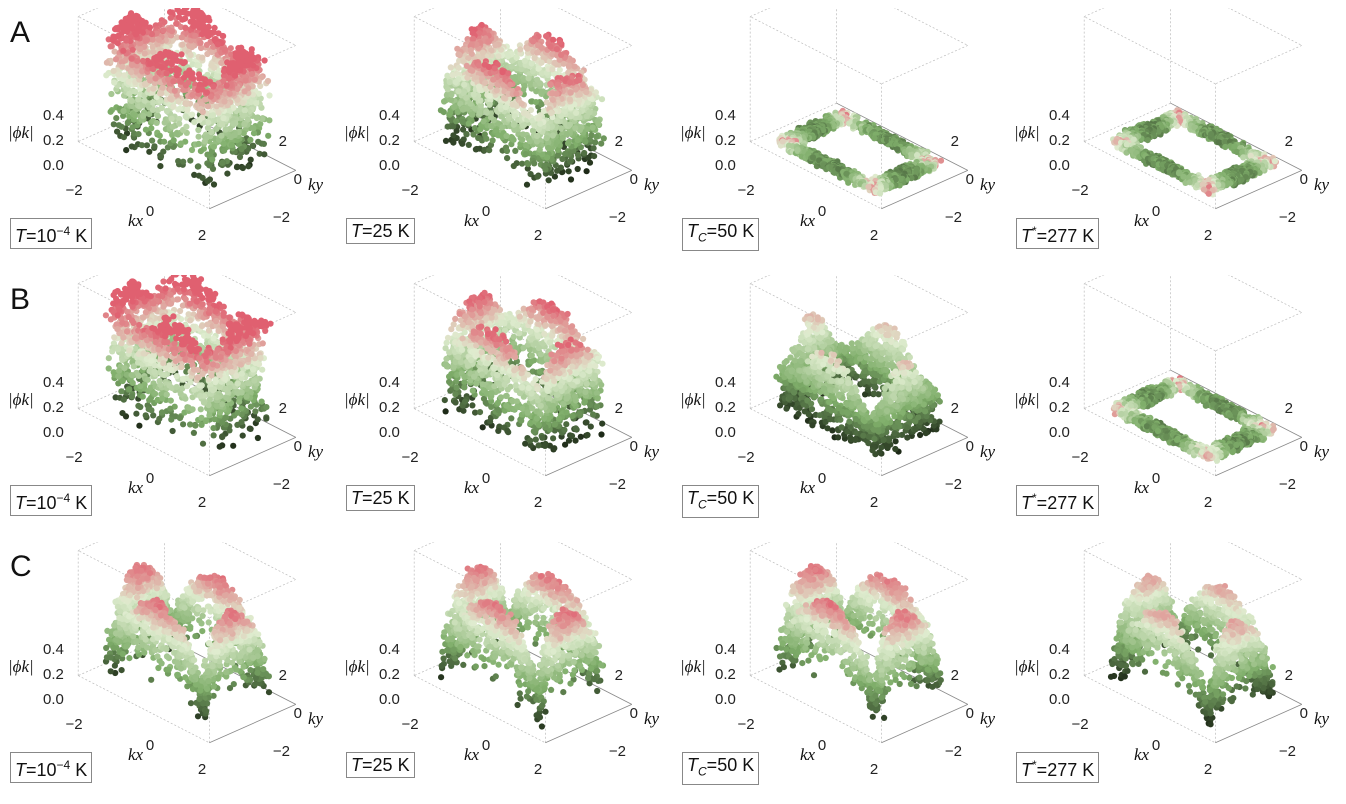 The height and width of the screenshot is (804, 1346). What do you see at coordinates (702, 238) in the screenshot?
I see `temperature-subscript: C` at bounding box center [702, 238].